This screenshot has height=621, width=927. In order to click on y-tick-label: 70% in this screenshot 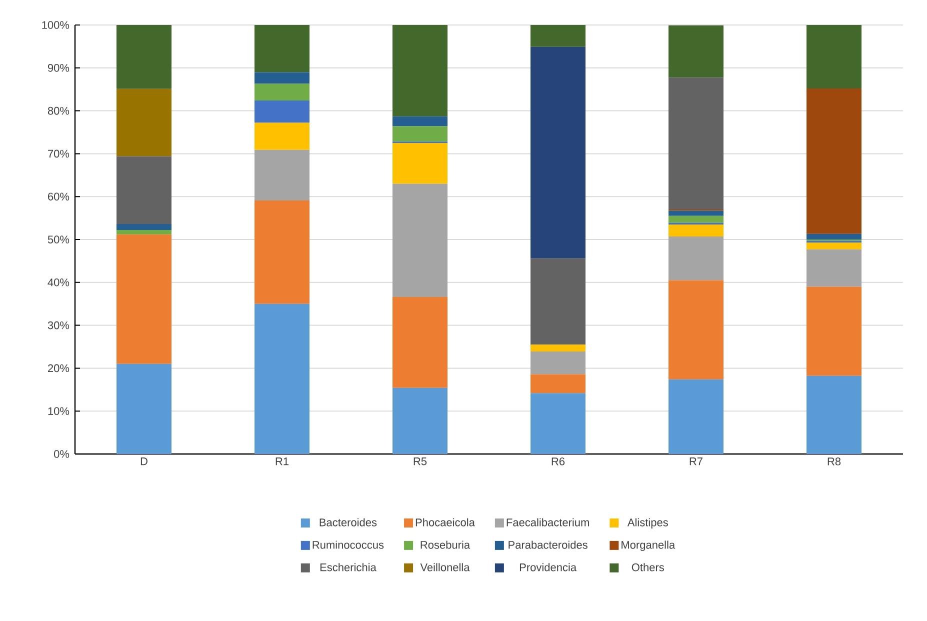, I will do `click(59, 154)`.